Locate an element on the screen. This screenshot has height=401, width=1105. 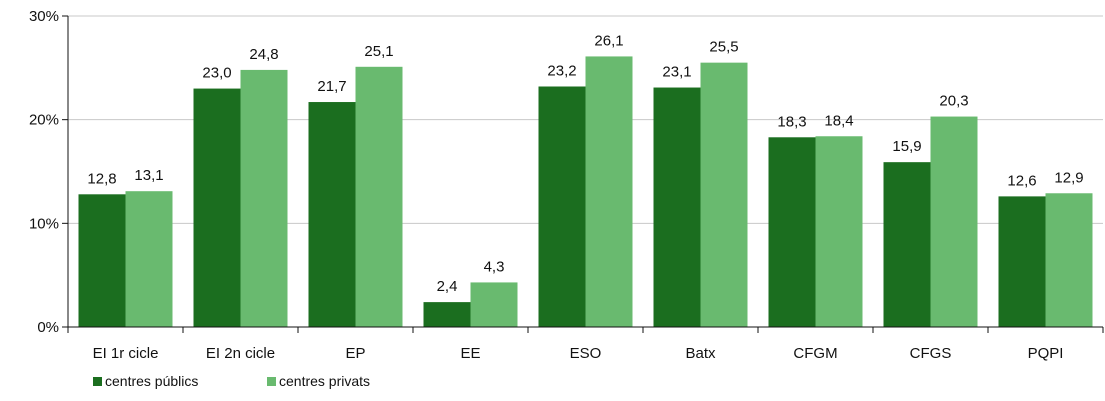
data-label: 23,0 is located at coordinates (216, 73).